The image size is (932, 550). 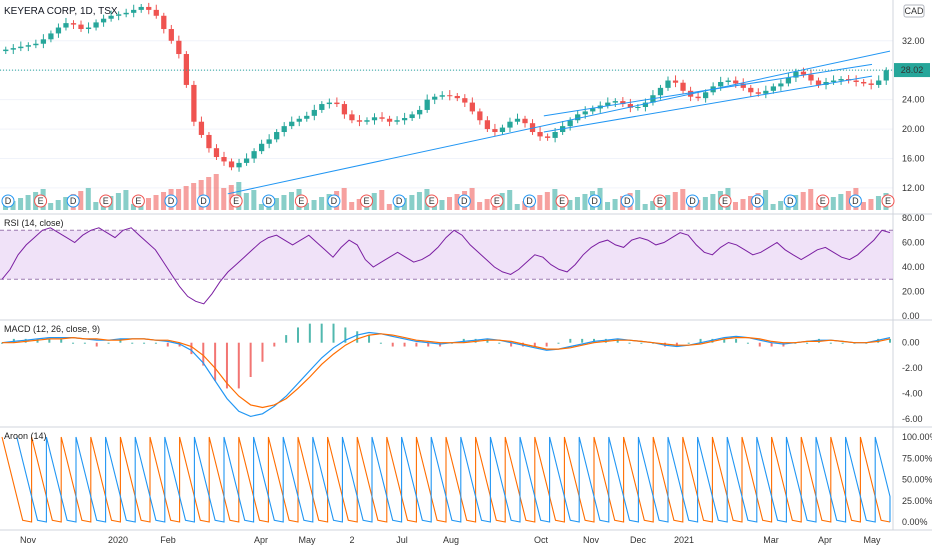 What do you see at coordinates (913, 188) in the screenshot?
I see `price-tick-label: 12.00` at bounding box center [913, 188].